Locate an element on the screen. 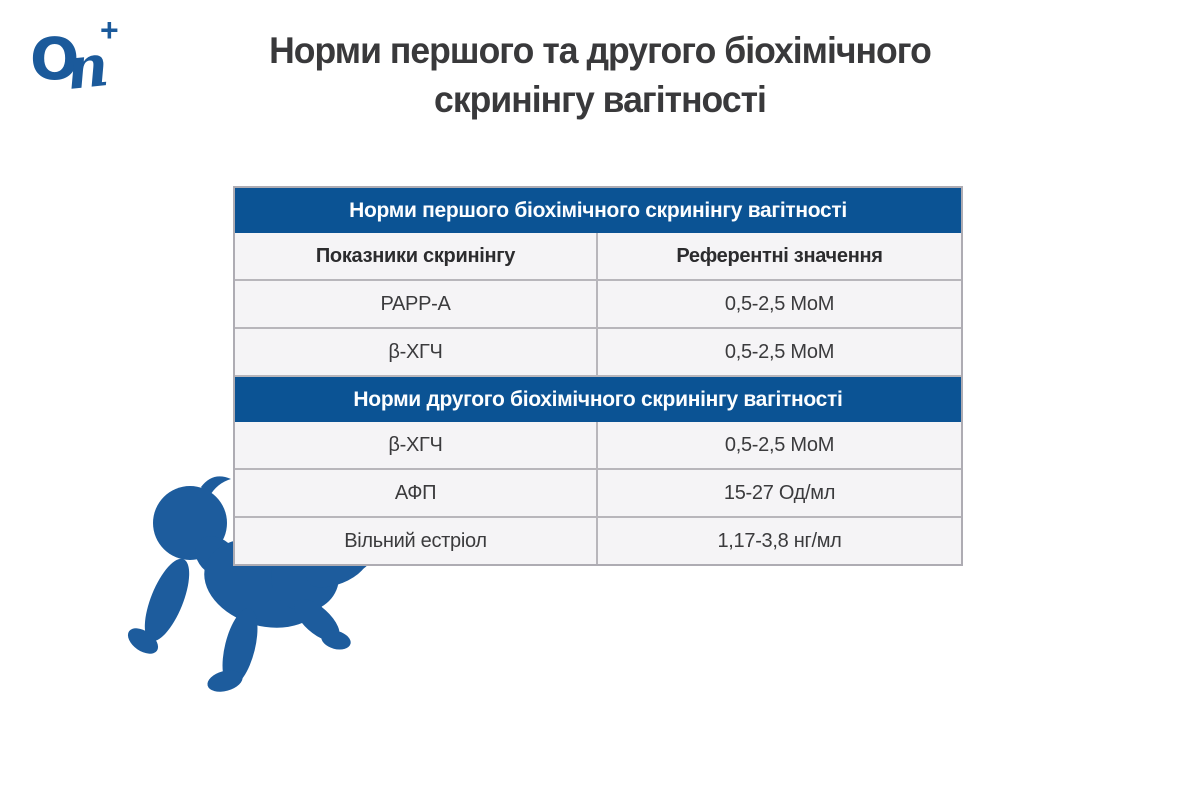  value-cell: 15-27 Од/мл is located at coordinates (779, 492).